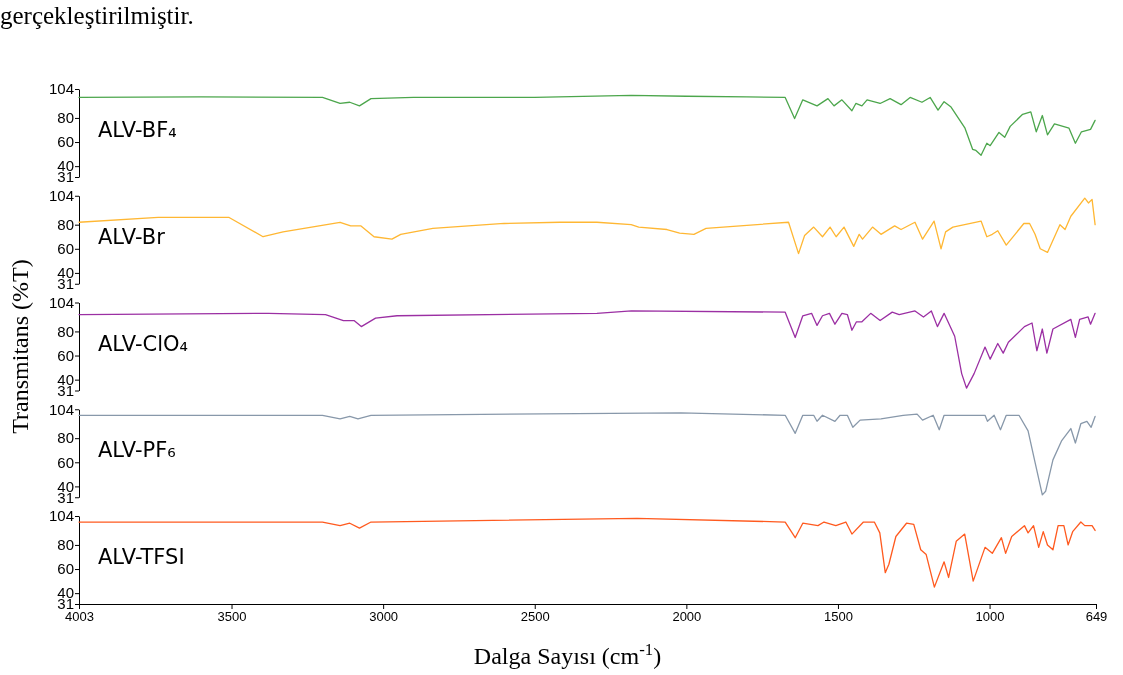  I want to click on series-label: ALV-PF₆, so click(137, 450).